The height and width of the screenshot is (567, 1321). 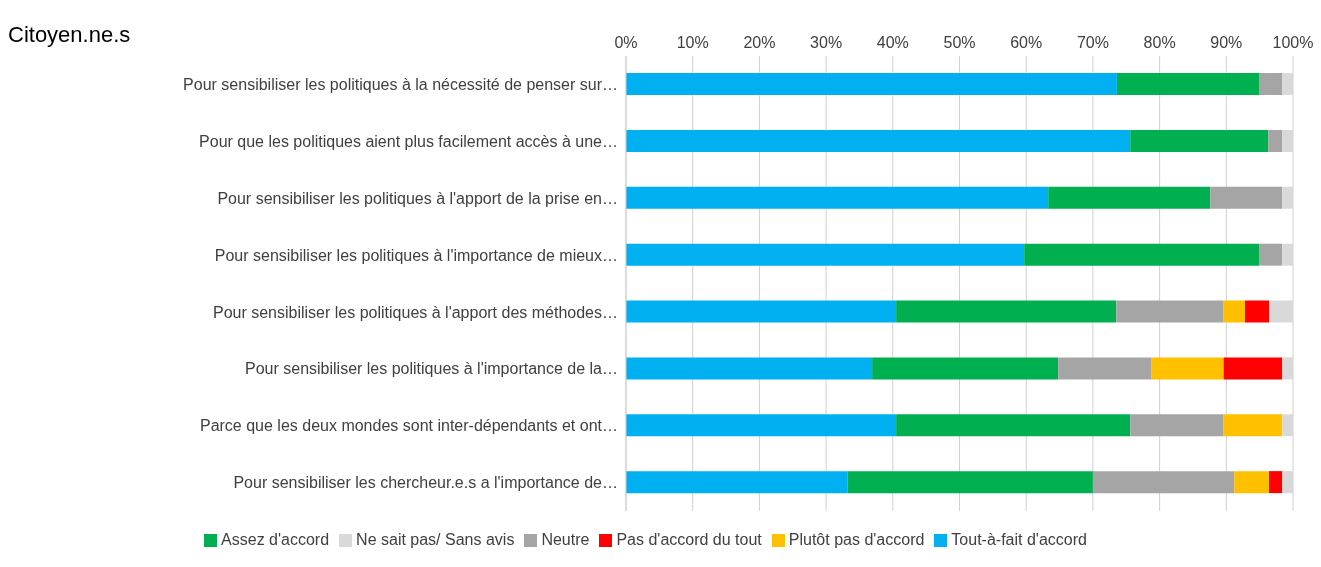 What do you see at coordinates (826, 42) in the screenshot?
I see `x-tick-label: 30%` at bounding box center [826, 42].